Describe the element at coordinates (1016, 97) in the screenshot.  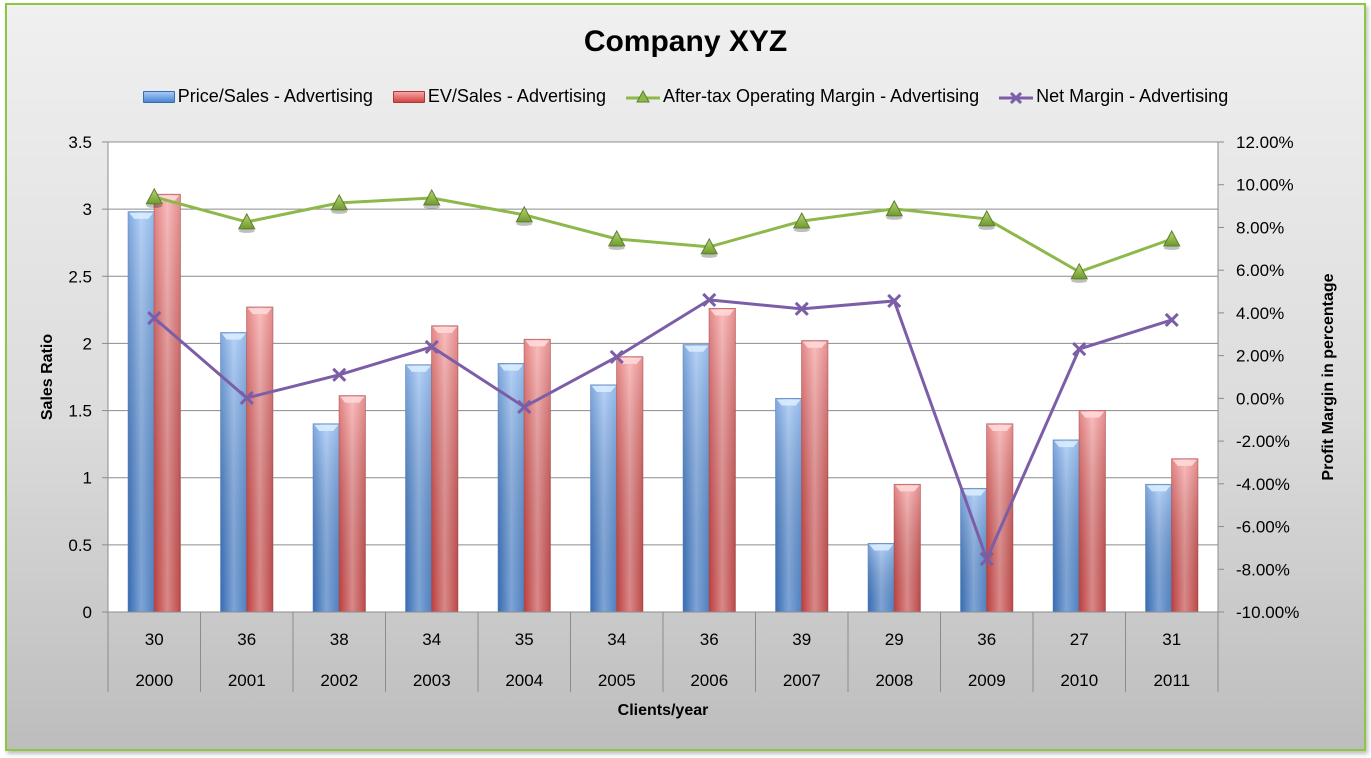
I see `purple-x-line-icon` at that location.